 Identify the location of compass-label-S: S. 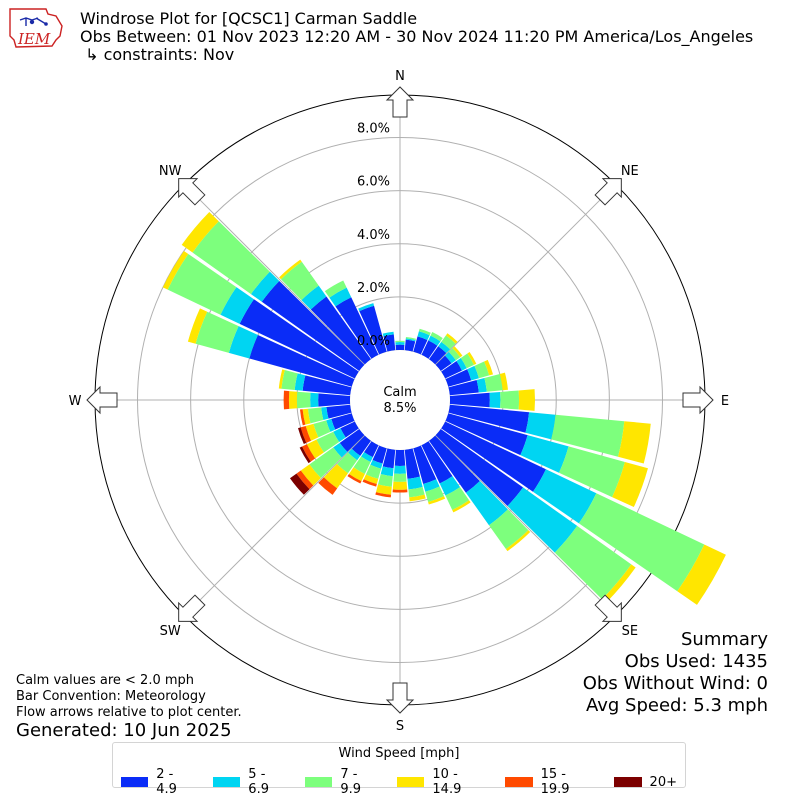
(400, 726).